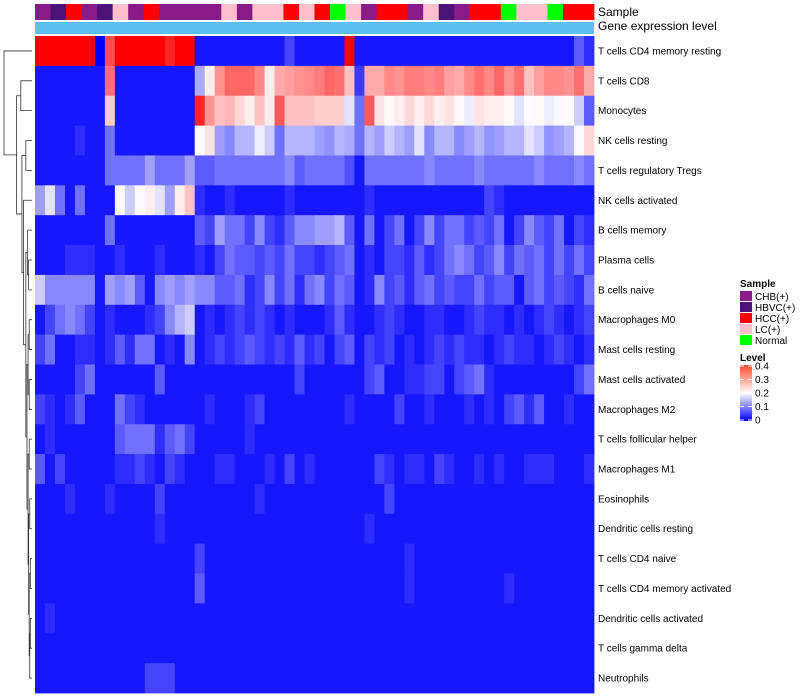 The width and height of the screenshot is (800, 700). What do you see at coordinates (767, 319) in the screenshot?
I see `sample-legend-entries: CHB(+)HBVC(+)HCC(+)LC(+)Normal` at bounding box center [767, 319].